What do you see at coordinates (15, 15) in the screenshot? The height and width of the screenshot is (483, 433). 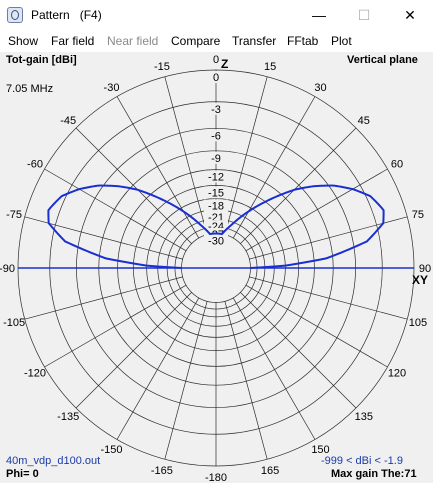 I see `app-icon` at bounding box center [15, 15].